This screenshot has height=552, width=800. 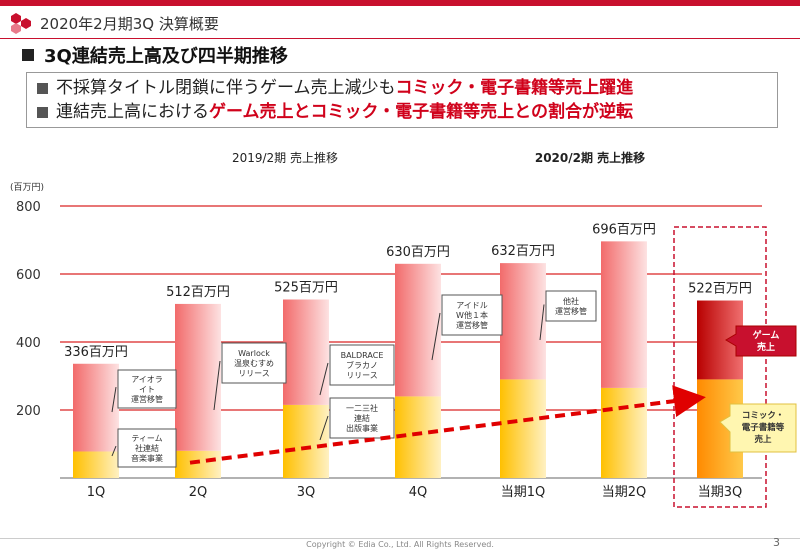 I want to click on header: 2020年2月期3Q 決算概要, so click(x=114, y=23).